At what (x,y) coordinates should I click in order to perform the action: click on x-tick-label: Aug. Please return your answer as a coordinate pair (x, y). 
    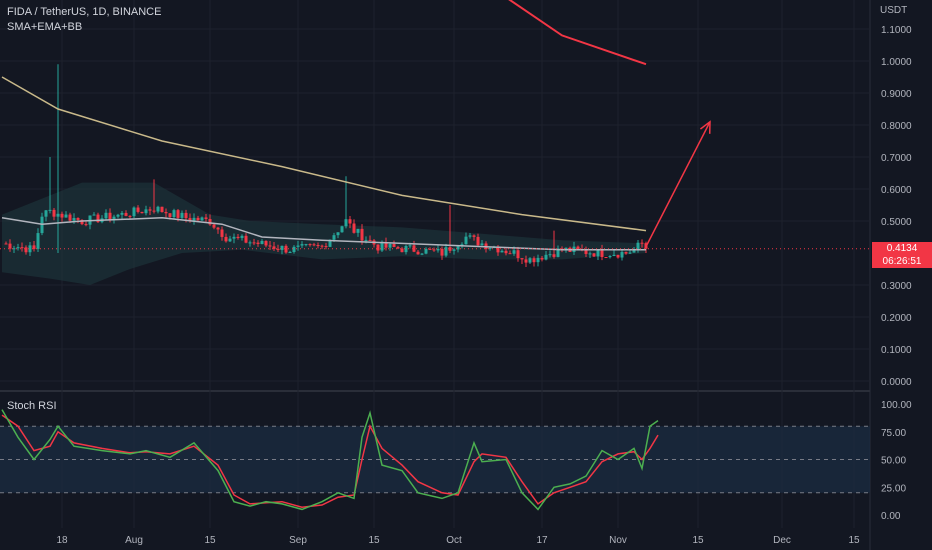
    Looking at the image, I should click on (134, 540).